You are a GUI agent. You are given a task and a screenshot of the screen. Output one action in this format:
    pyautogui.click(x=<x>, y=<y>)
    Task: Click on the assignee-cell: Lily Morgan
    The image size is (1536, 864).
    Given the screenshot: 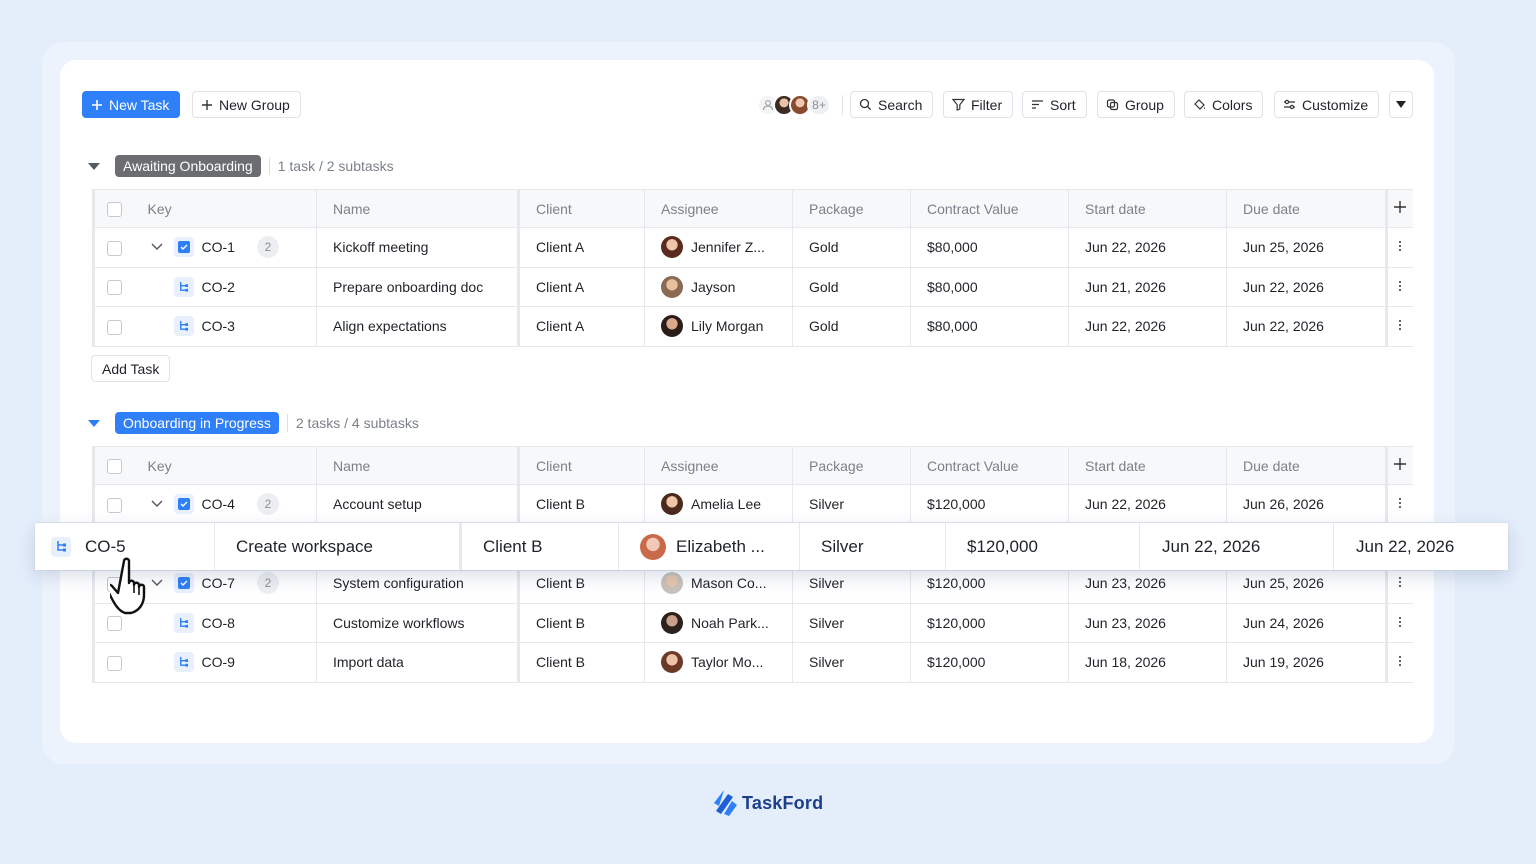 What is the action you would take?
    pyautogui.click(x=718, y=326)
    